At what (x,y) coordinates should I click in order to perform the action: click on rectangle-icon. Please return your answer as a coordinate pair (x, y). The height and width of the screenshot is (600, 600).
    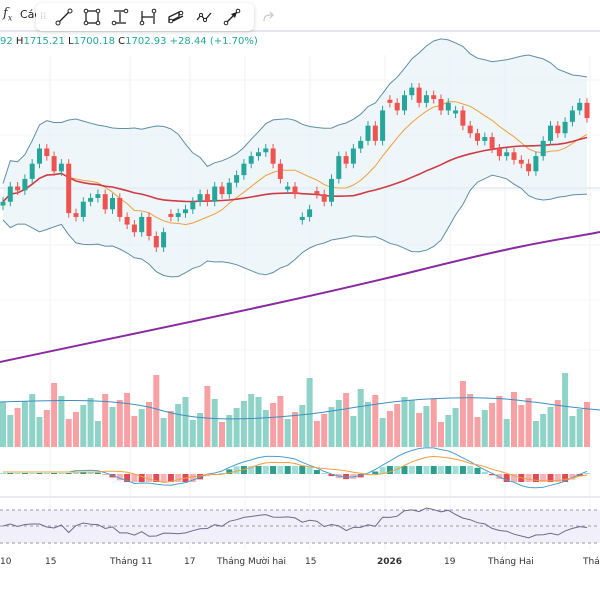
    Looking at the image, I should click on (92, 17).